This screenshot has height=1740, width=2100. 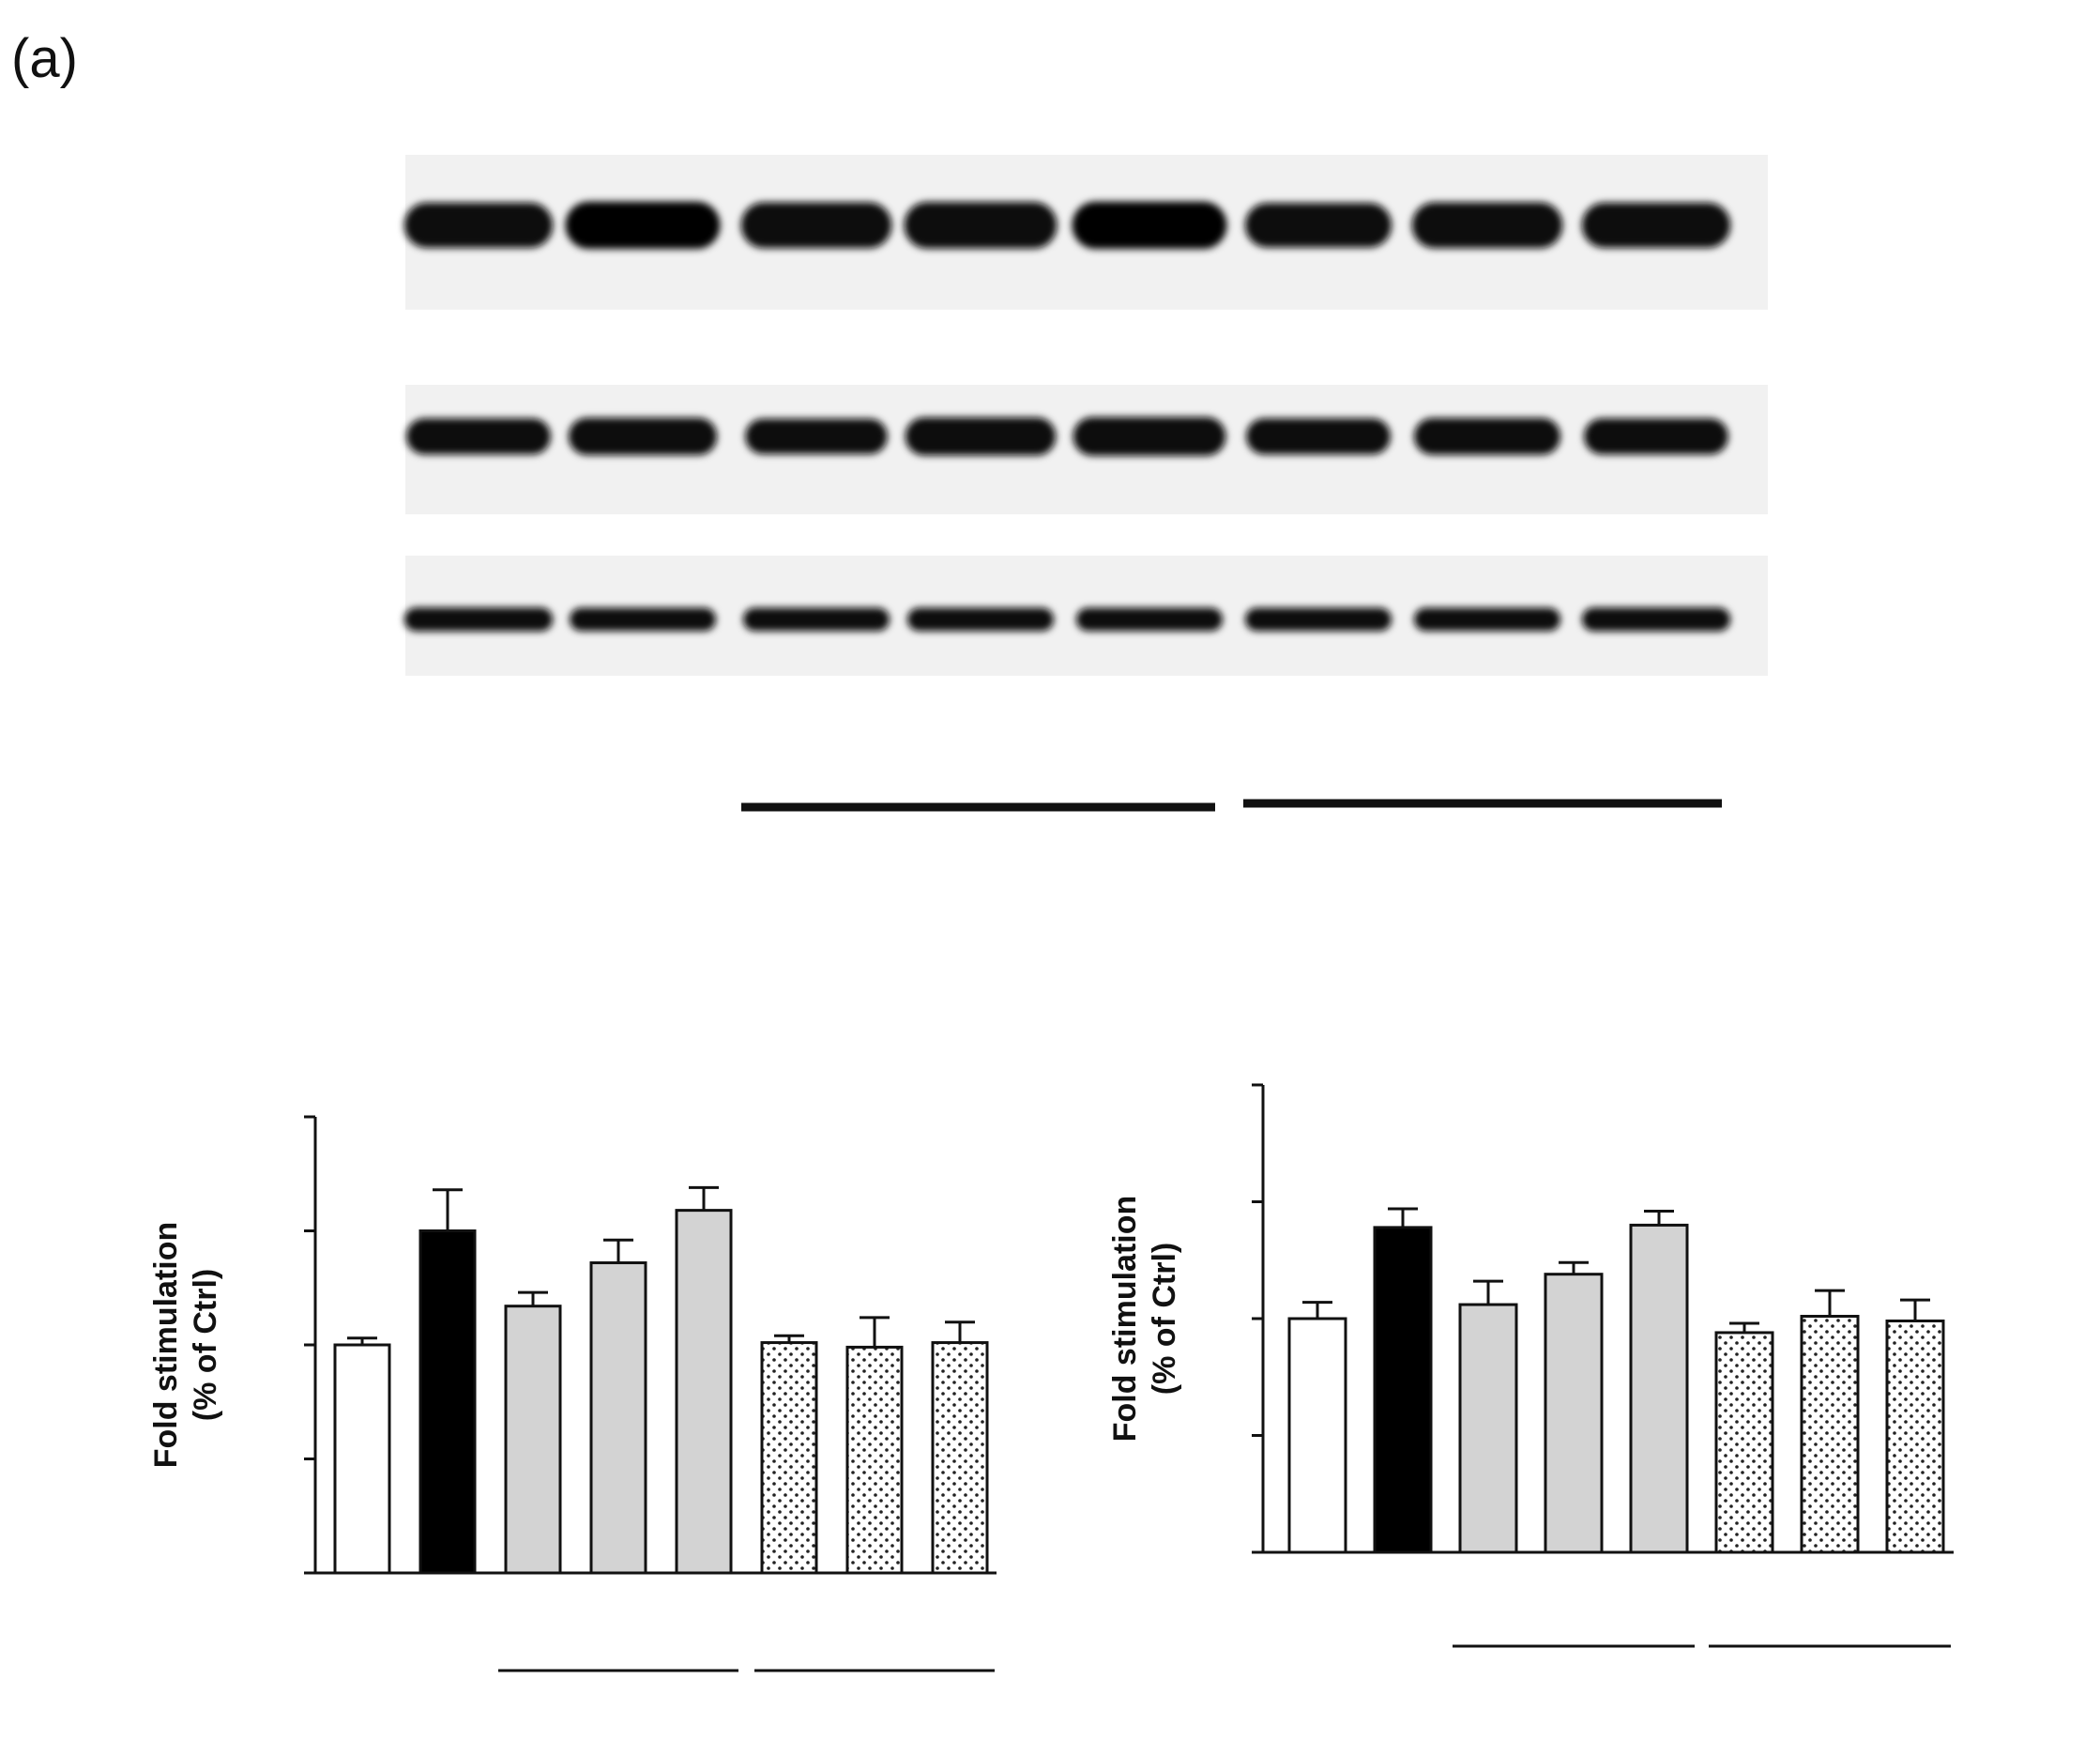 I want to click on lane-groups, so click(x=1231, y=805).